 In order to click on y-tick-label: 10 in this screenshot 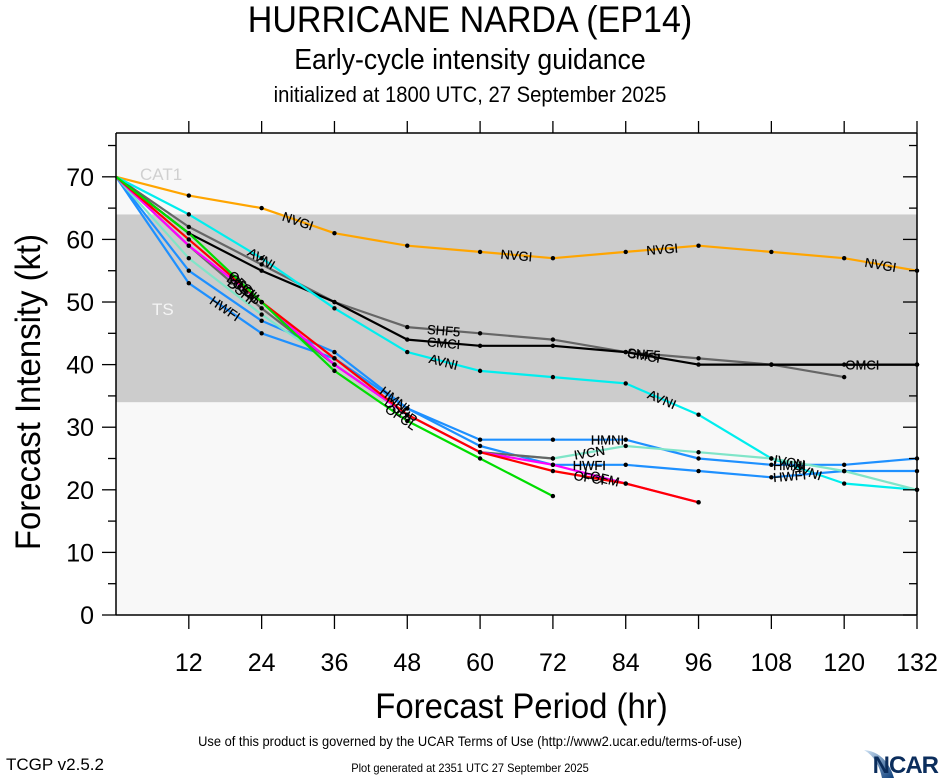, I will do `click(80, 553)`.